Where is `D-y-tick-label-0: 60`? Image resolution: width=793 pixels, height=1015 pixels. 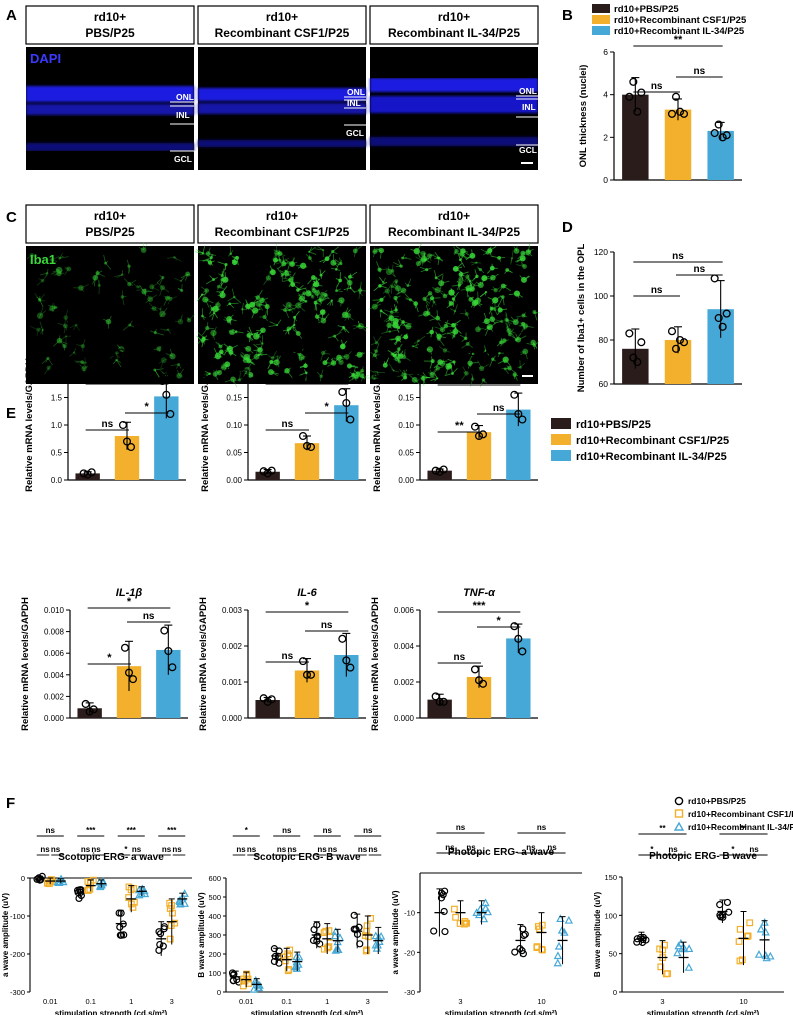 D-y-tick-label-0: 60 is located at coordinates (604, 384).